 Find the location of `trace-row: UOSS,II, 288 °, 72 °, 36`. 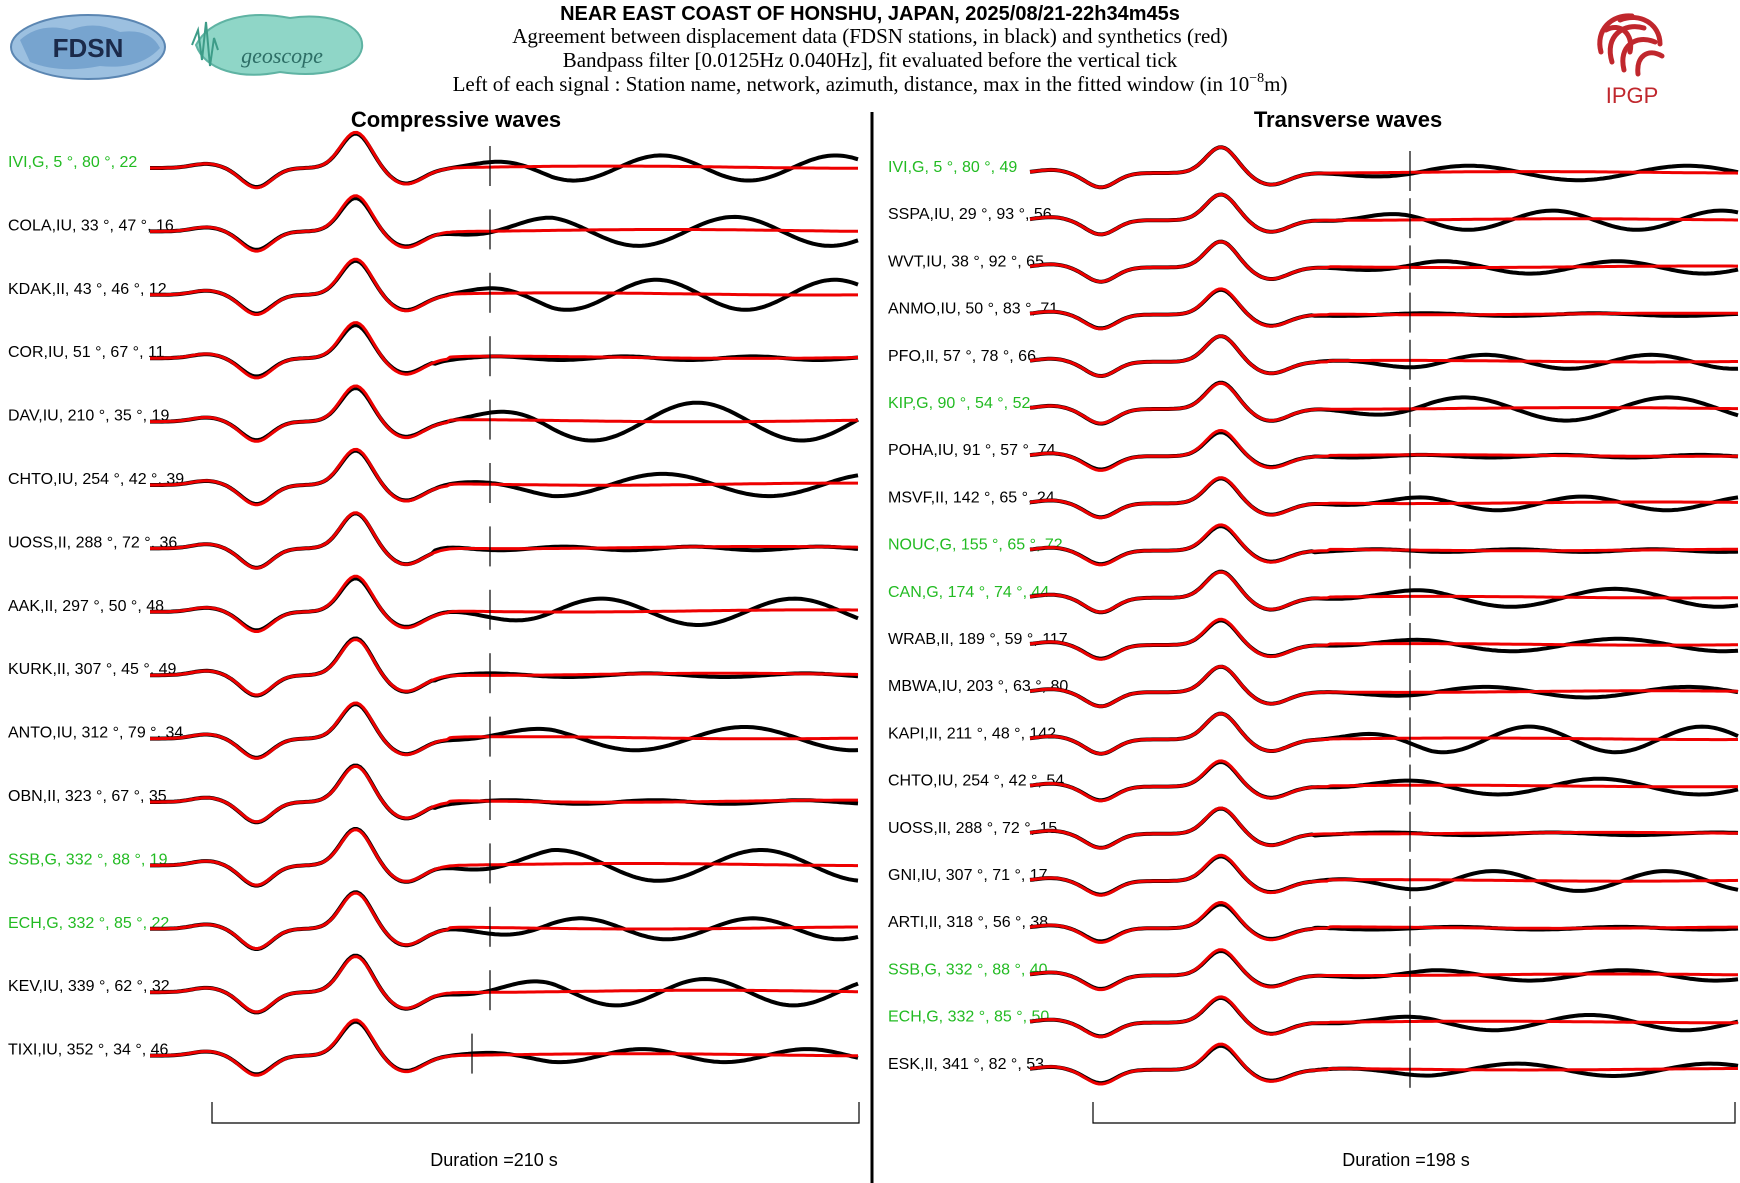

trace-row: UOSS,II, 288 °, 72 °, 36 is located at coordinates (433, 540).